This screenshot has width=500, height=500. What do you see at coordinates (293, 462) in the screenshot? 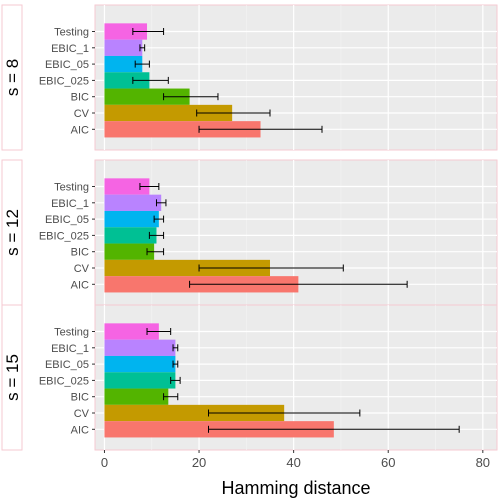
I see `x-tick-label: 40` at bounding box center [293, 462].